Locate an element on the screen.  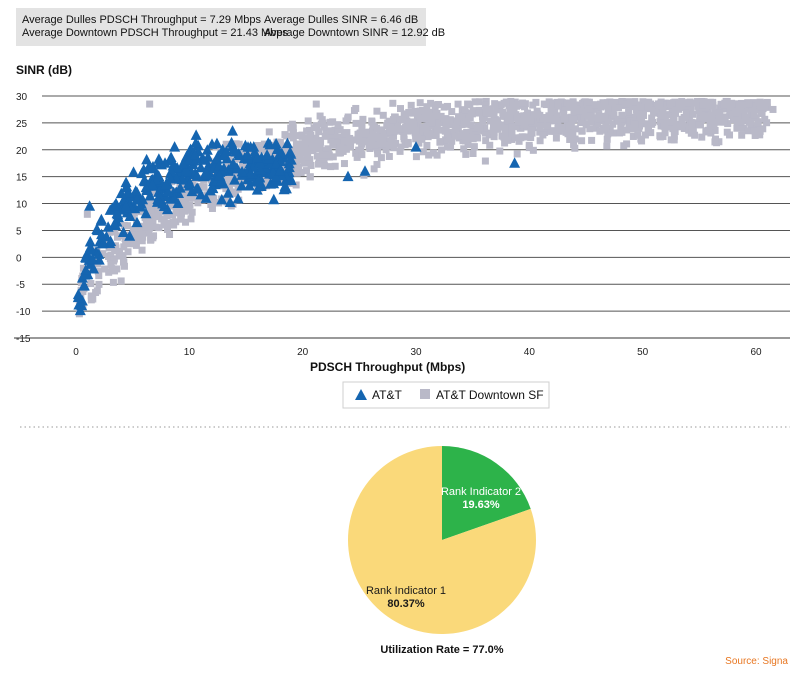
source-label: Source: Signa is located at coordinates (756, 661).